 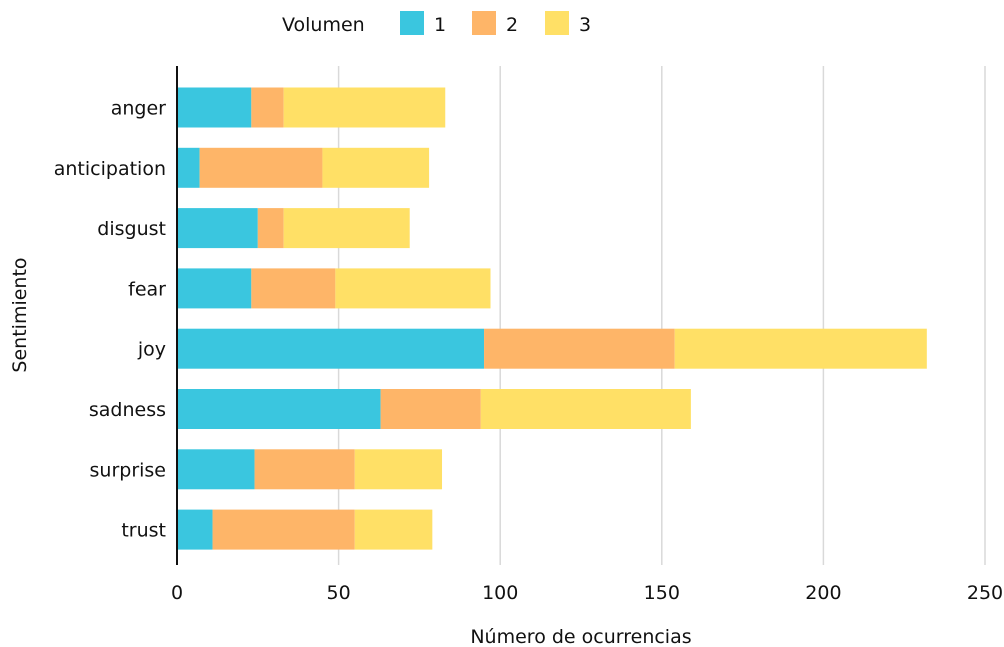 What do you see at coordinates (177, 593) in the screenshot?
I see `x-tick-label: 0` at bounding box center [177, 593].